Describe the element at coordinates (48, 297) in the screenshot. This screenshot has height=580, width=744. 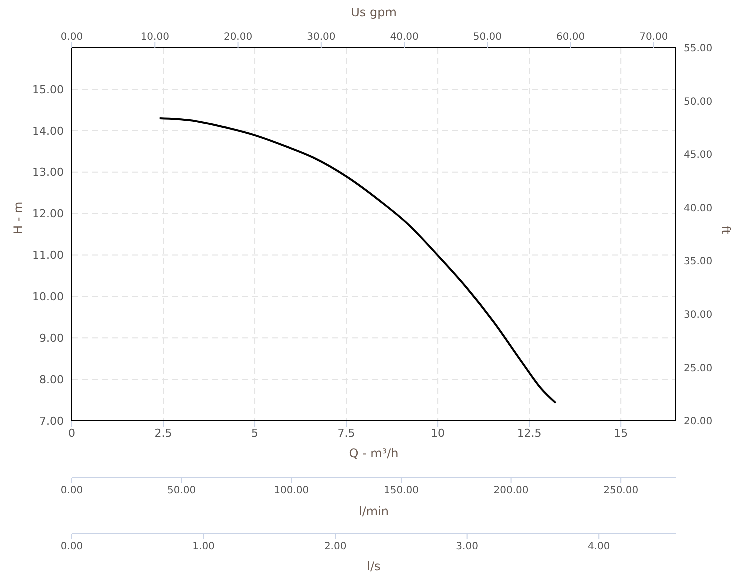
I see `y-tick-label: 10.00` at that location.